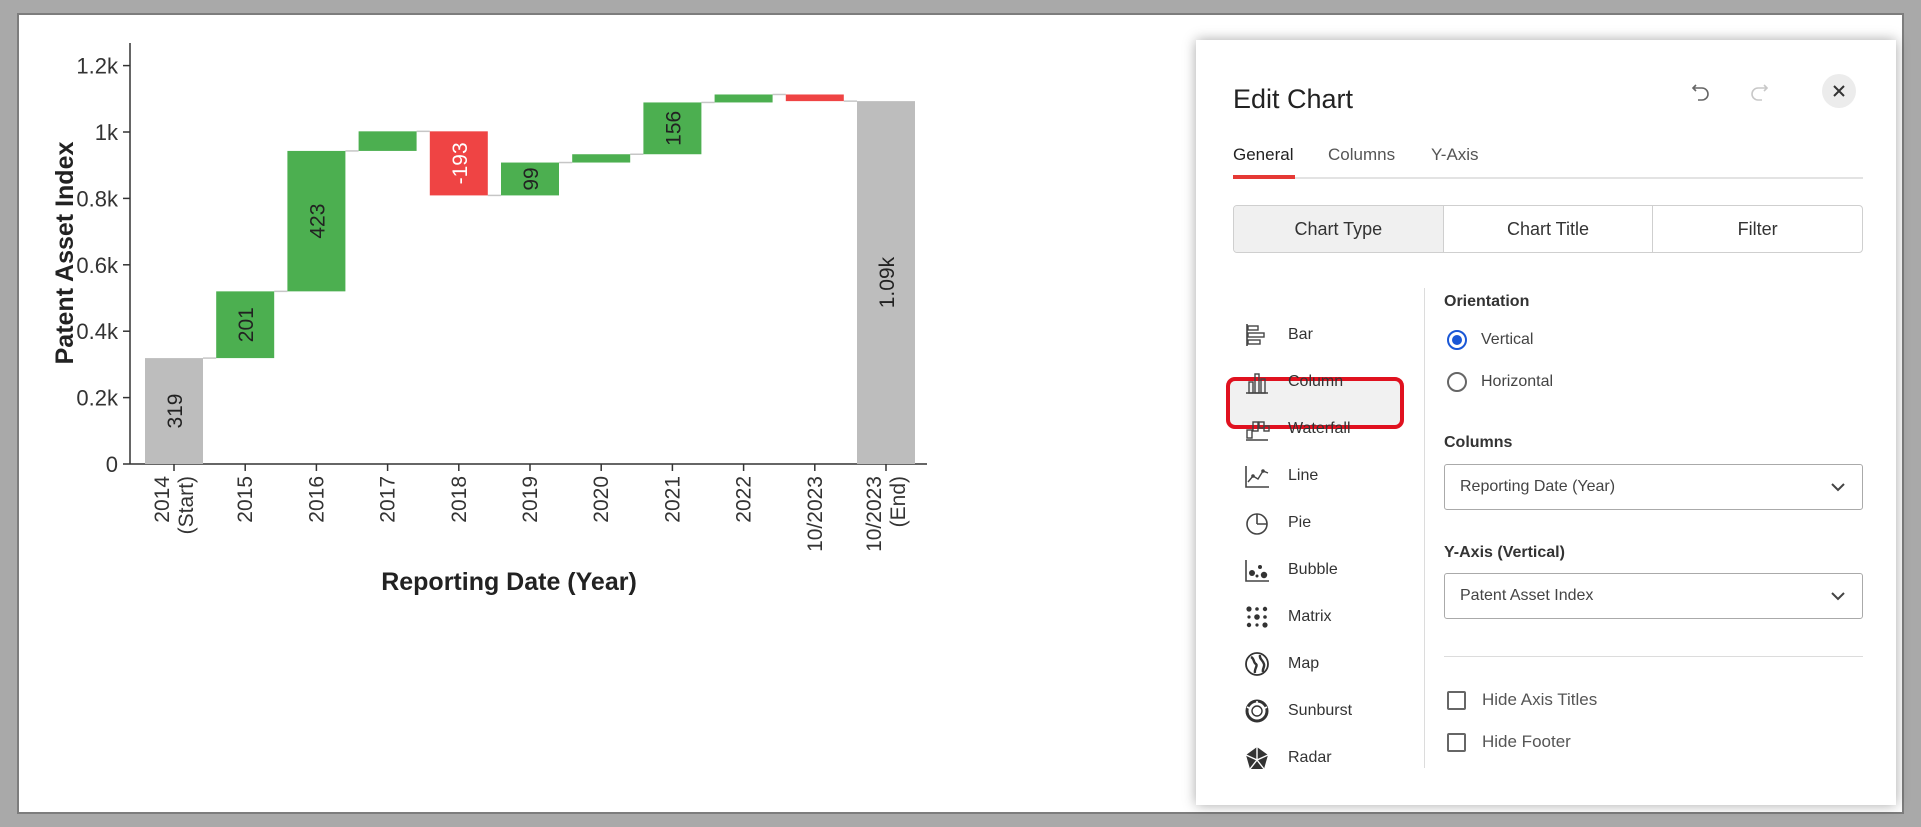 Image resolution: width=1921 pixels, height=827 pixels. I want to click on x-tick-label: 2019, so click(530, 499).